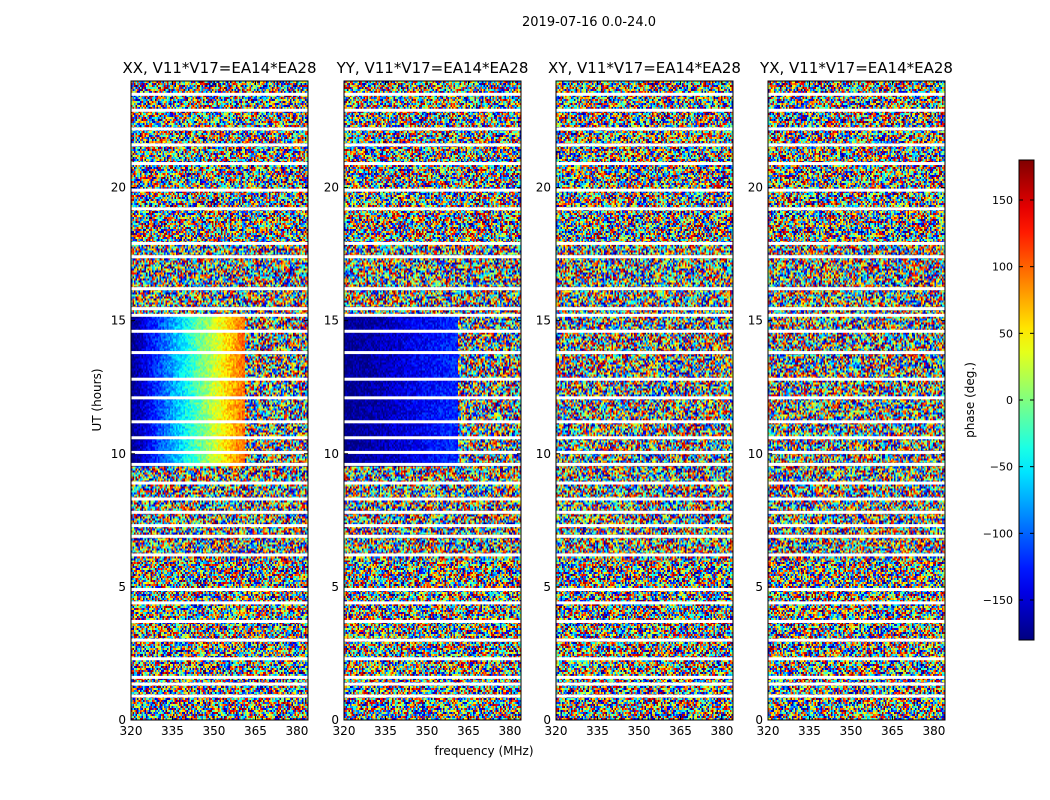  What do you see at coordinates (970, 400) in the screenshot?
I see `colorbar-label: phase (deg.)` at bounding box center [970, 400].